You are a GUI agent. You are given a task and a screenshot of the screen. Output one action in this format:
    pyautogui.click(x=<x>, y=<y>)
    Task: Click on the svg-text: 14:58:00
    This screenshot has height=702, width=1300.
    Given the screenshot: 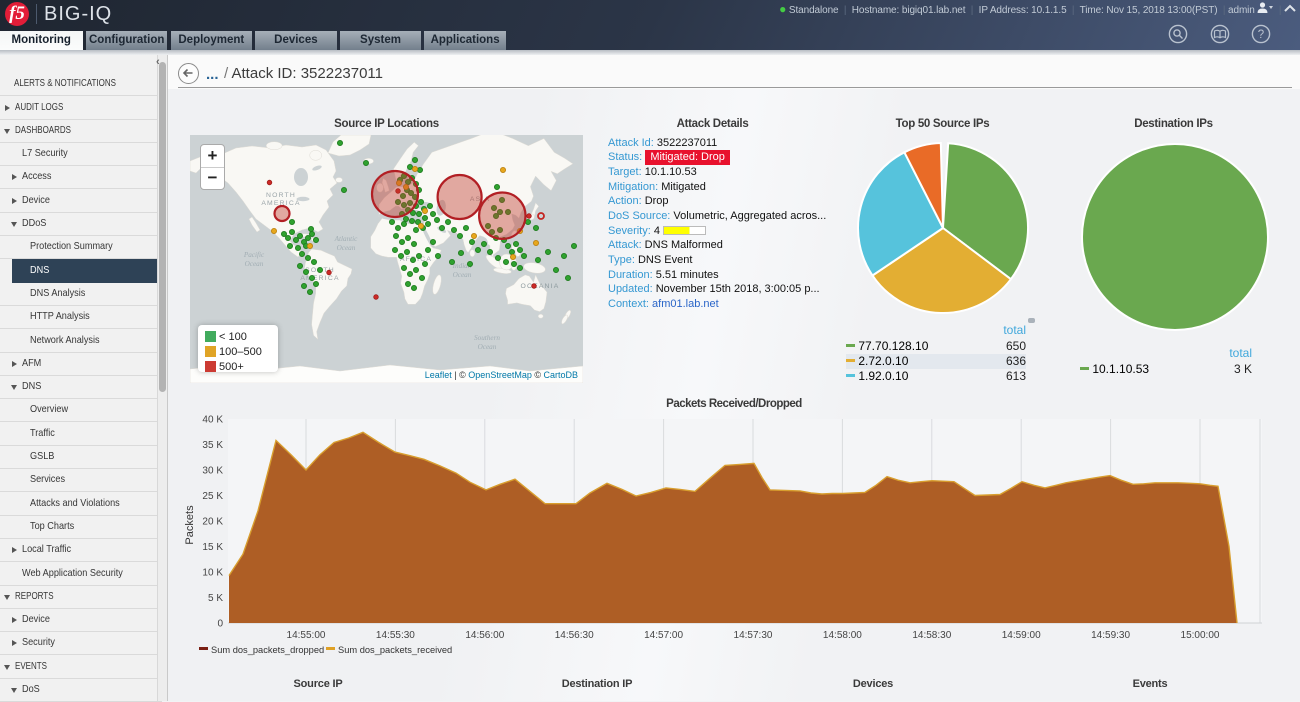 What is the action you would take?
    pyautogui.click(x=842, y=635)
    